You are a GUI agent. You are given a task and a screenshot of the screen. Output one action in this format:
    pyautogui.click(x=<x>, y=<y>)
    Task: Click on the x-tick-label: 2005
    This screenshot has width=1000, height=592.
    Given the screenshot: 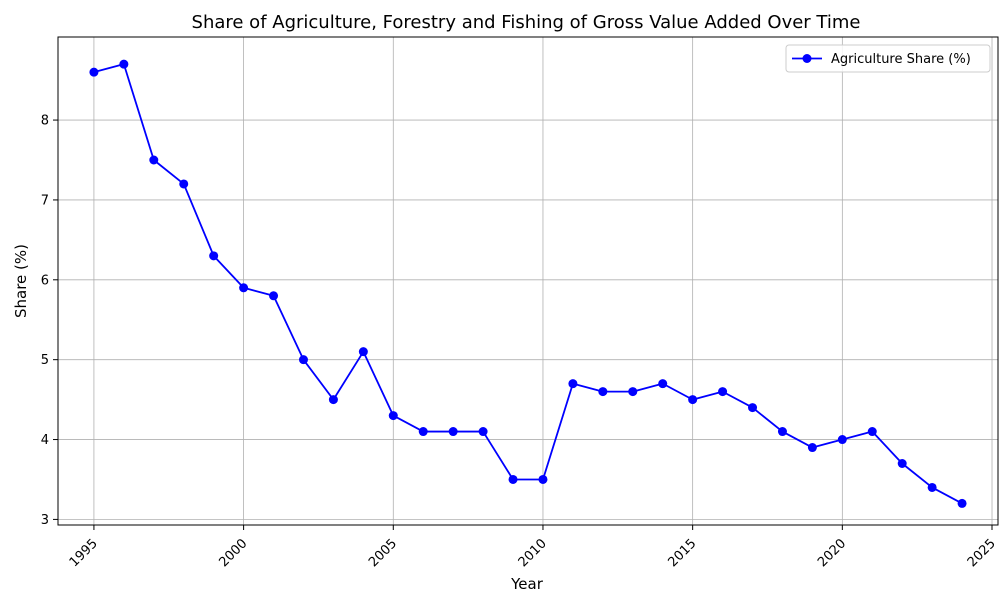 What is the action you would take?
    pyautogui.click(x=383, y=553)
    